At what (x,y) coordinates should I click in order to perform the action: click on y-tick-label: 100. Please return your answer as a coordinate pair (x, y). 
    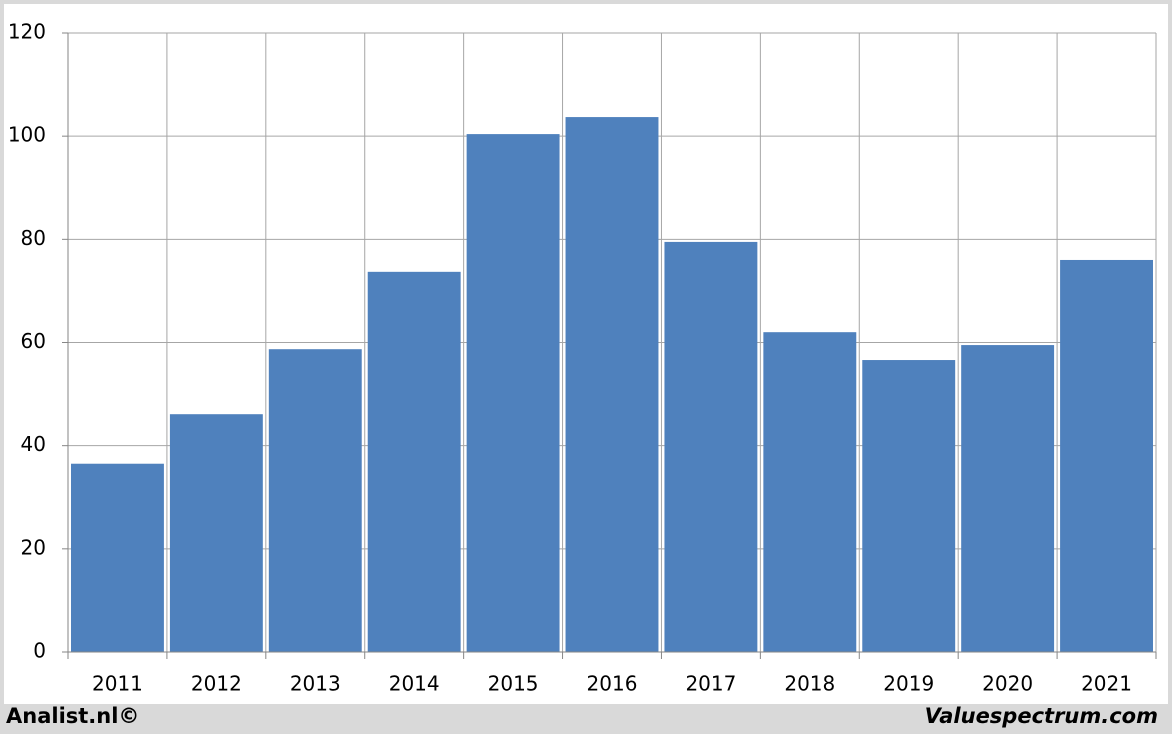
    Looking at the image, I should click on (27, 135).